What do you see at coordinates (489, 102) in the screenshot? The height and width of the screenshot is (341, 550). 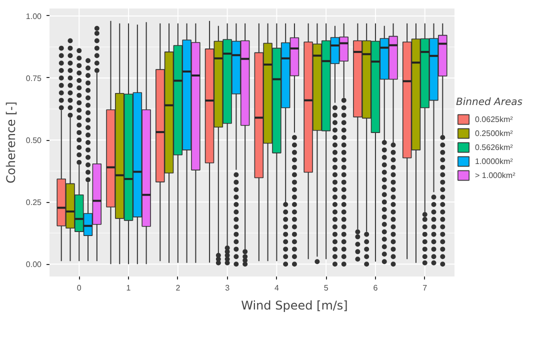 I see `legend-title: Binned Areas` at bounding box center [489, 102].